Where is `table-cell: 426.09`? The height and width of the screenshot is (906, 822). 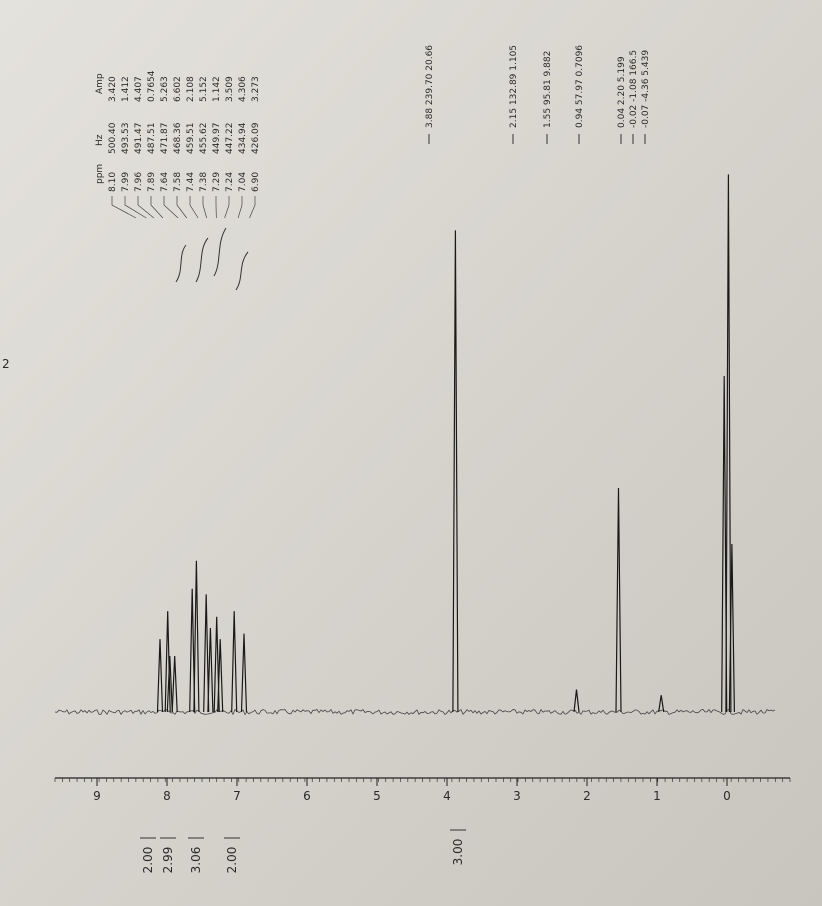 table-cell: 426.09 is located at coordinates (256, 138).